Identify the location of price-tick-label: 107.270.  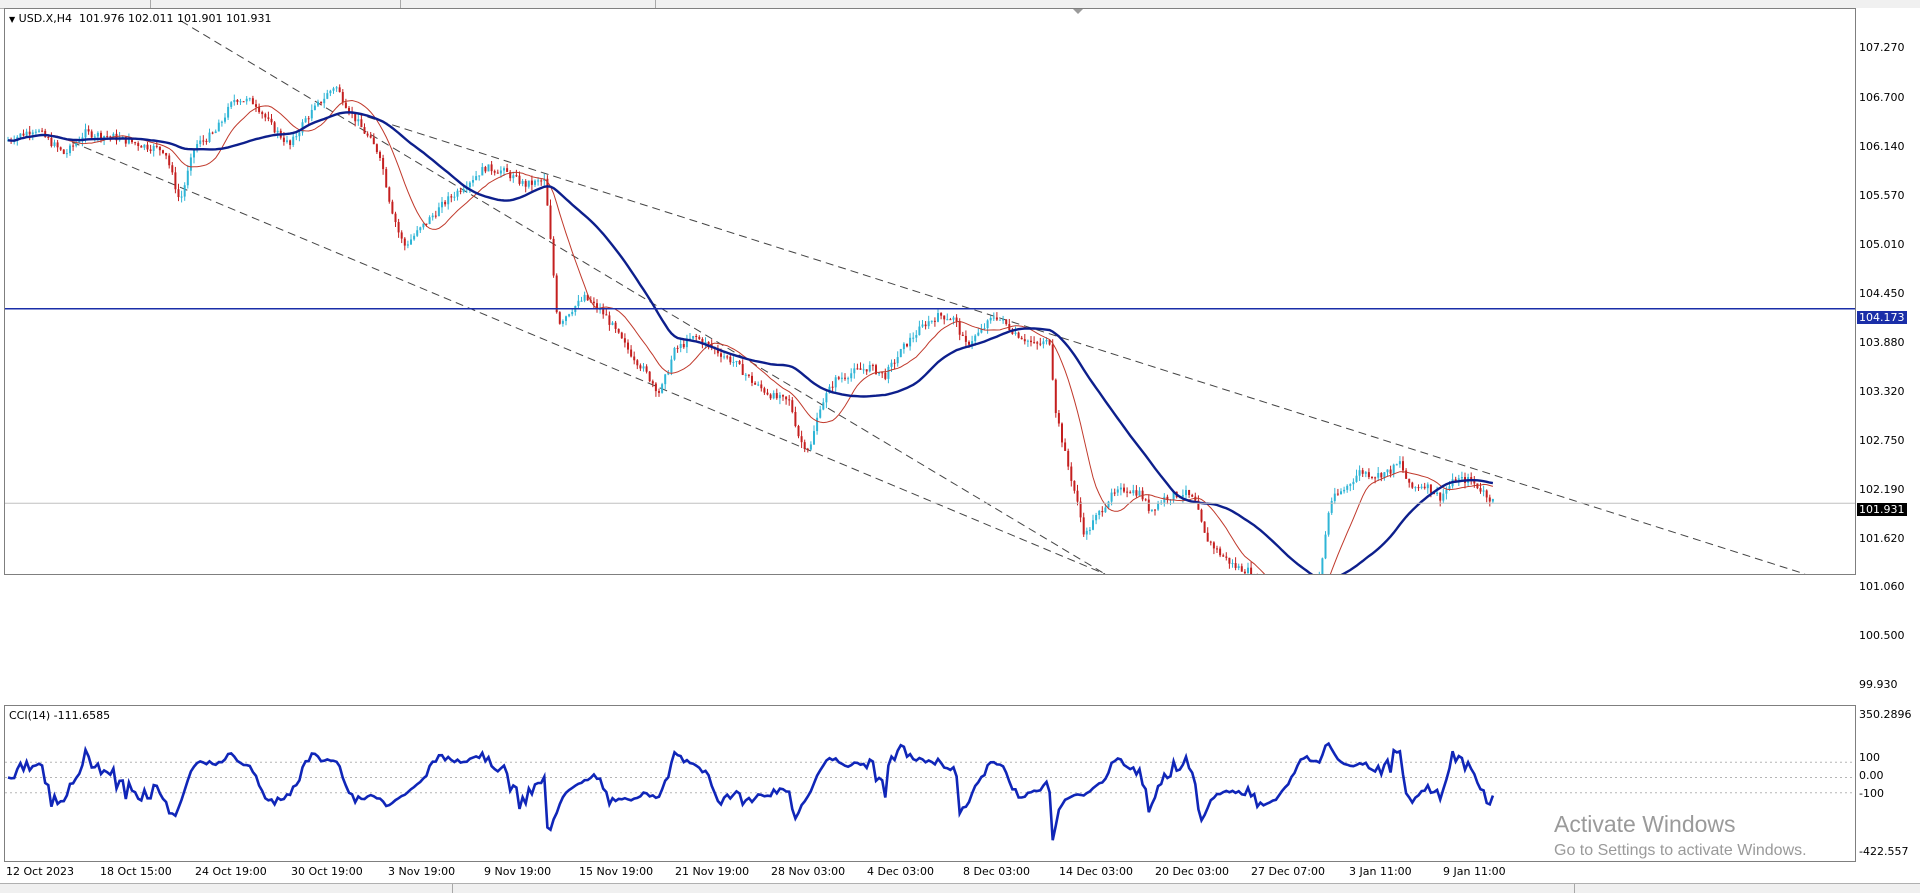
(1882, 47).